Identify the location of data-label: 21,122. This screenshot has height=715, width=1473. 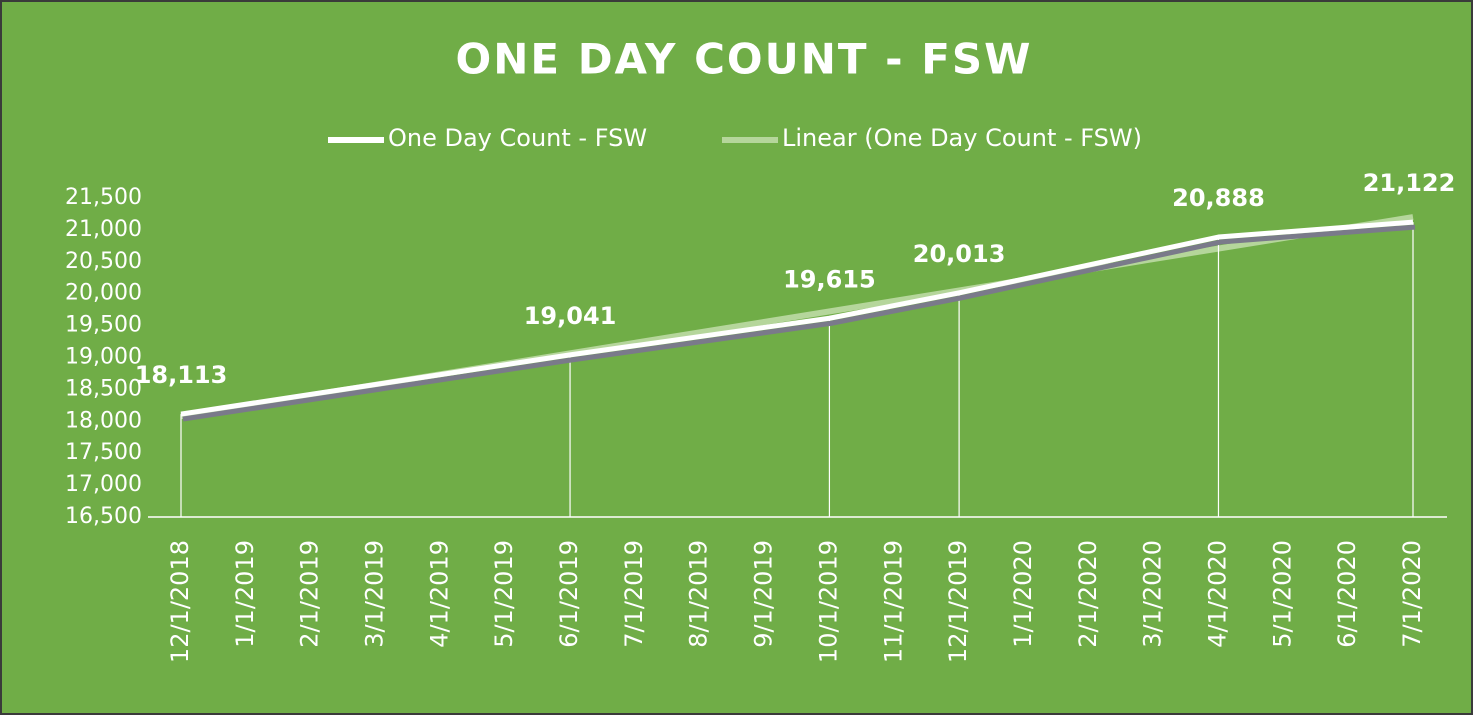
(1409, 183).